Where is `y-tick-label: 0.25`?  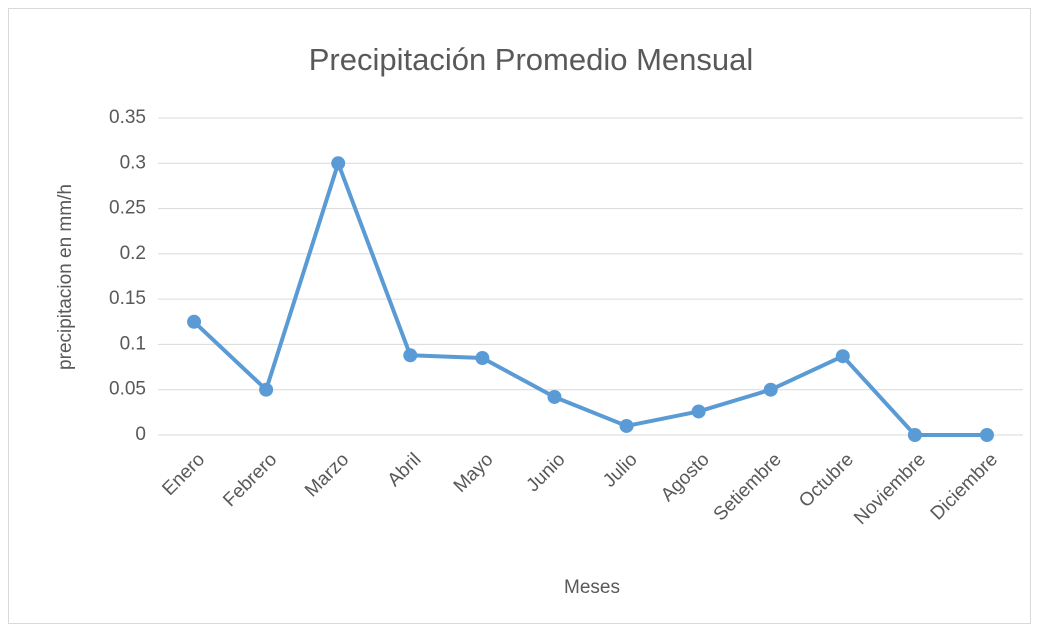
y-tick-label: 0.25 is located at coordinates (127, 208).